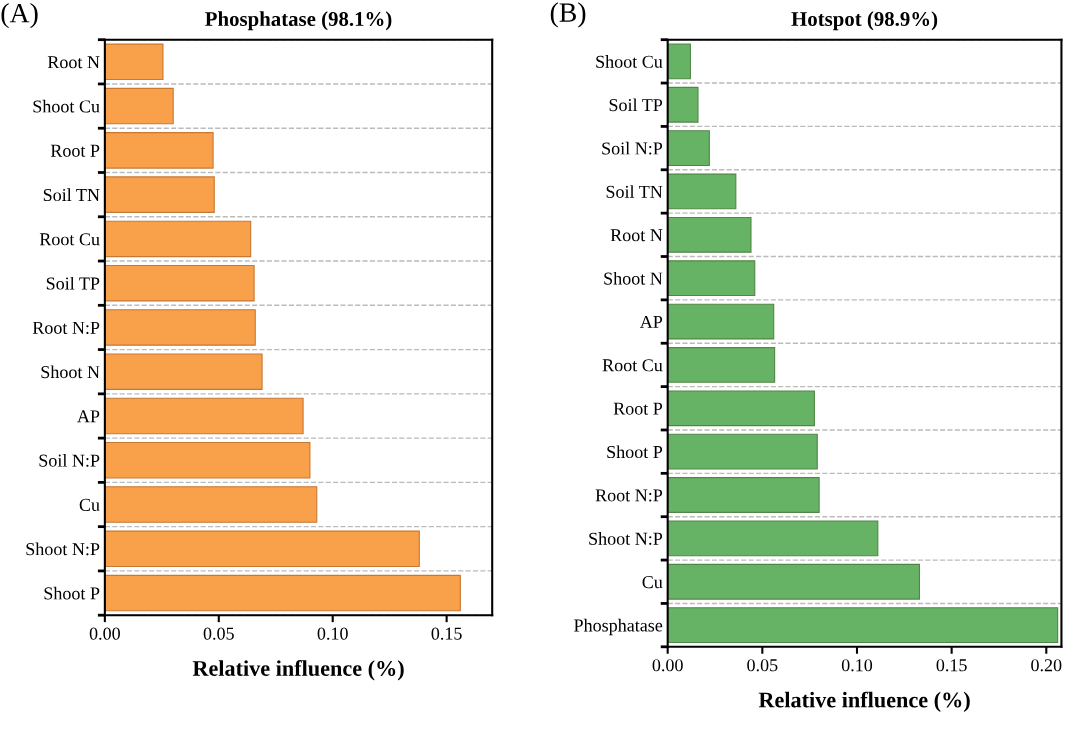 The image size is (1070, 735). Describe the element at coordinates (568, 15) in the screenshot. I see `text: (B)` at that location.